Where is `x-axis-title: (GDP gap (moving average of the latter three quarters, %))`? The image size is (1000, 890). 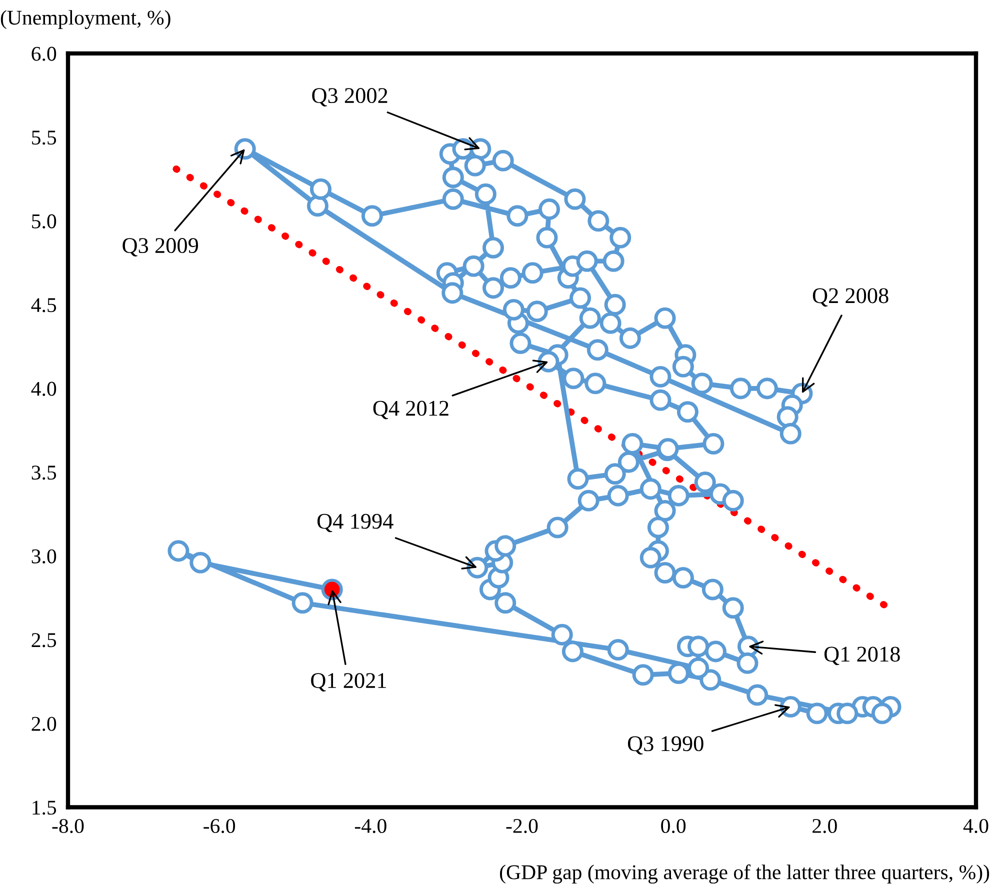 x-axis-title: (GDP gap (moving average of the latter three quarters, %)) is located at coordinates (745, 874).